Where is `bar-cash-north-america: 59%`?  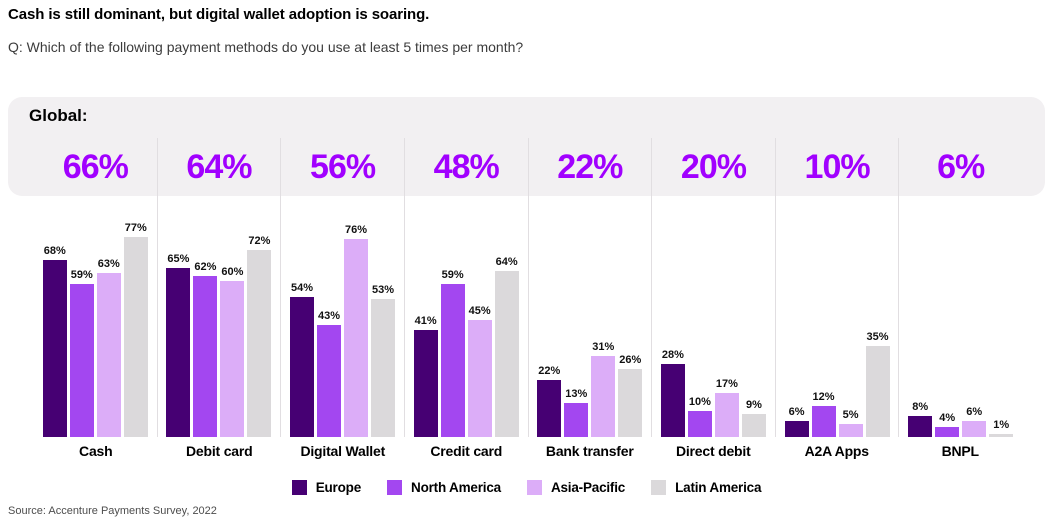
bar-cash-north-america: 59% is located at coordinates (81, 353).